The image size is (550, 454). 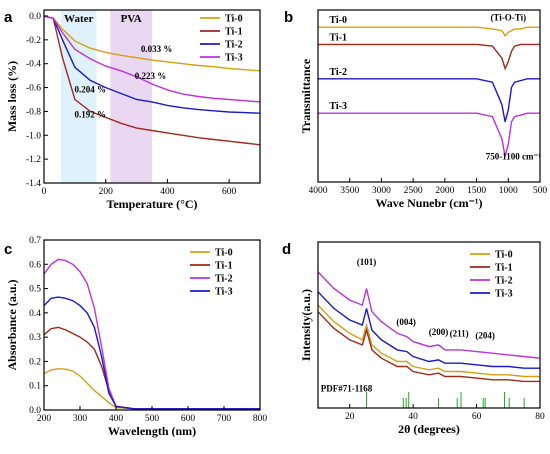 I want to click on x-tick-label: 60, so click(x=477, y=417).